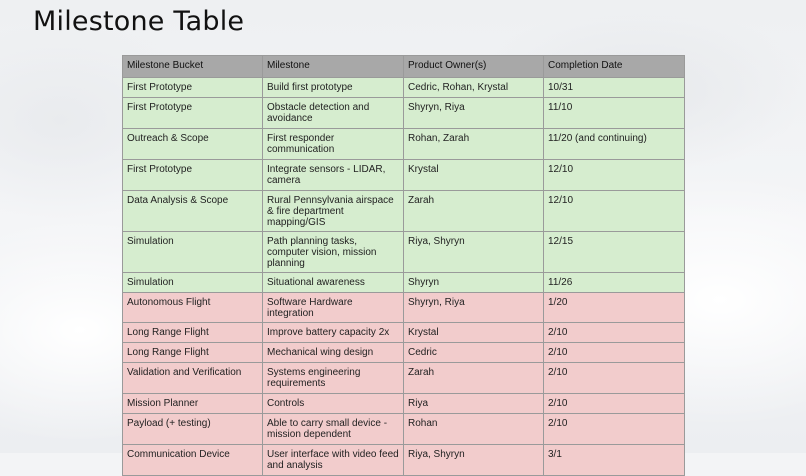 This screenshot has height=476, width=806. Describe the element at coordinates (333, 307) in the screenshot. I see `cell-milestone: Software Hardware integration` at that location.